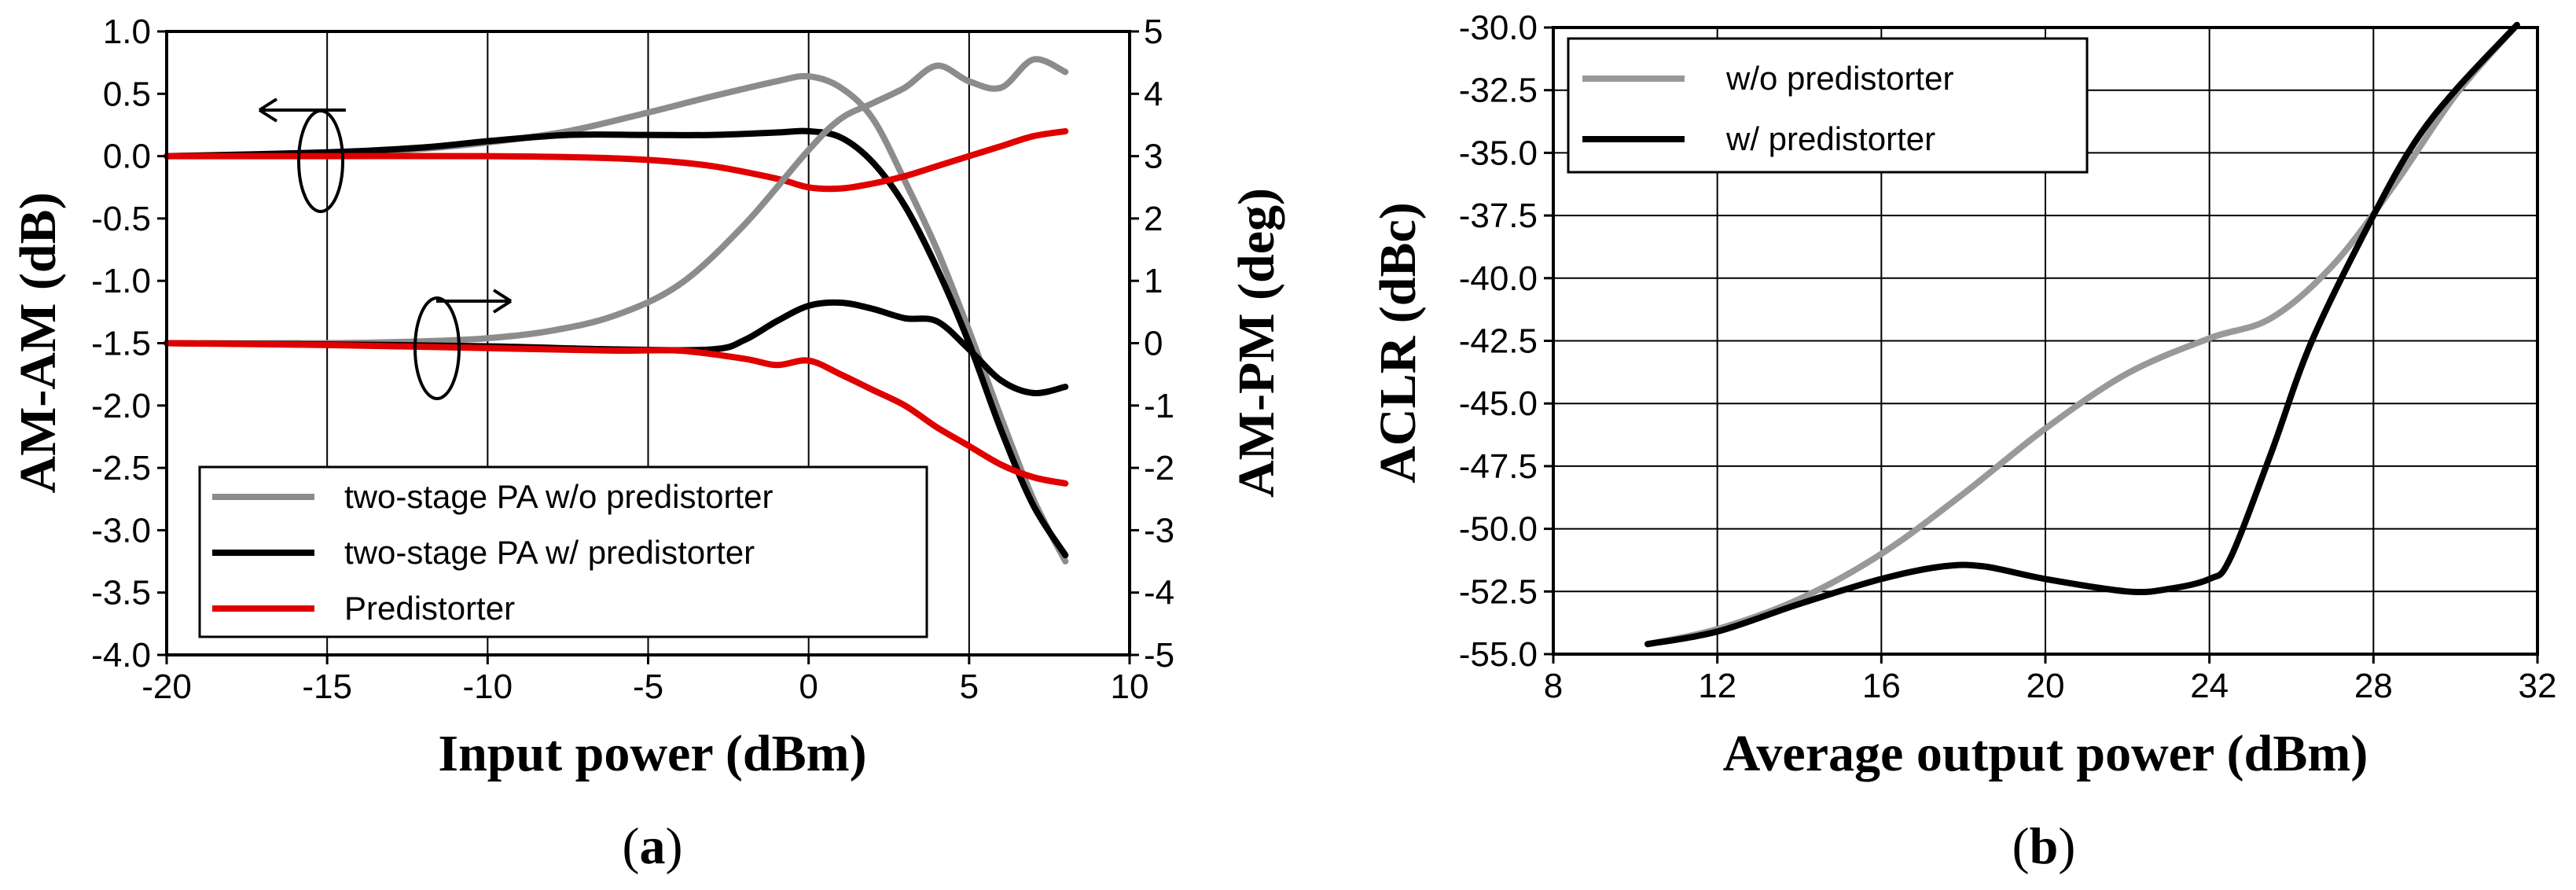 This screenshot has height=890, width=2576. I want to click on series-line-predistorter-am-am, so click(616, 160).